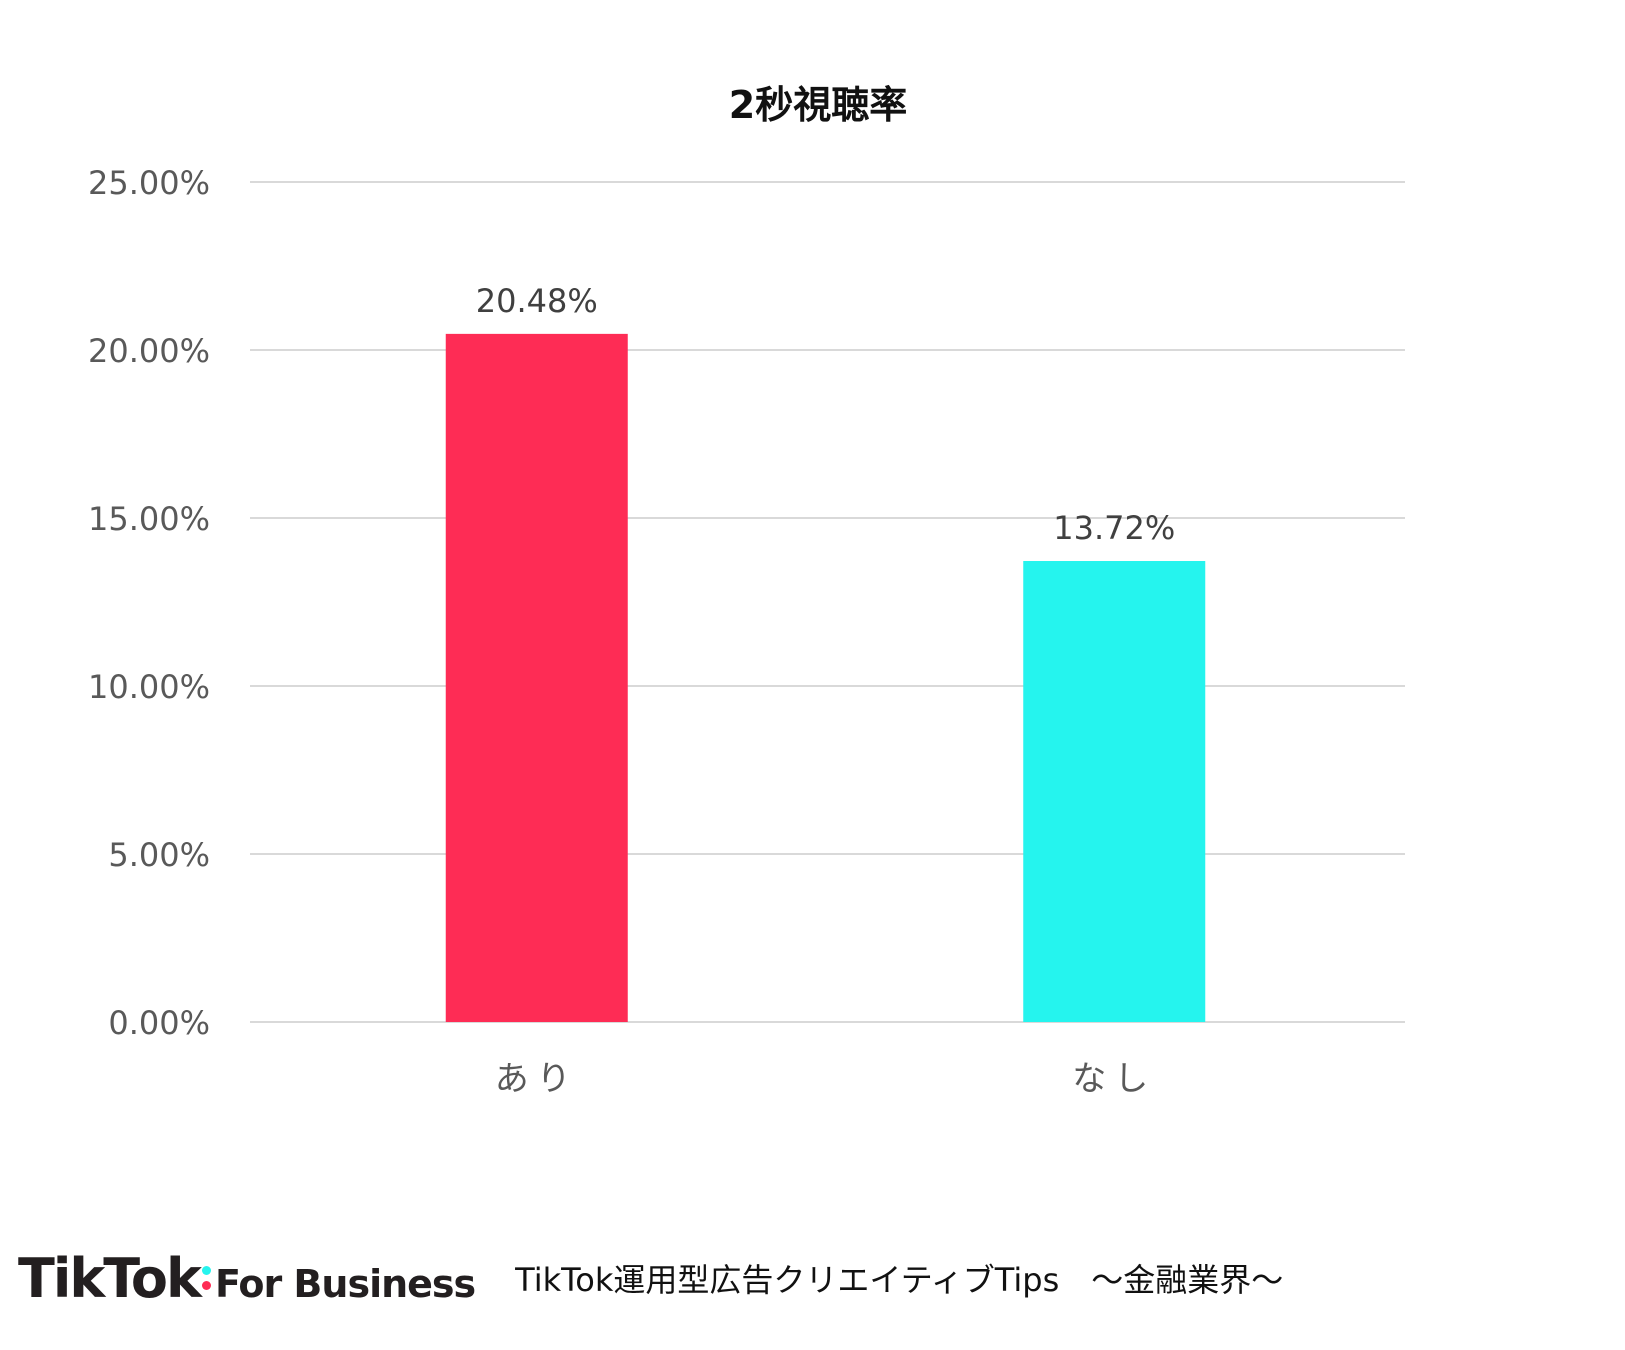 This screenshot has width=1625, height=1350. What do you see at coordinates (149, 519) in the screenshot?
I see `y-tick-label: 15.00%` at bounding box center [149, 519].